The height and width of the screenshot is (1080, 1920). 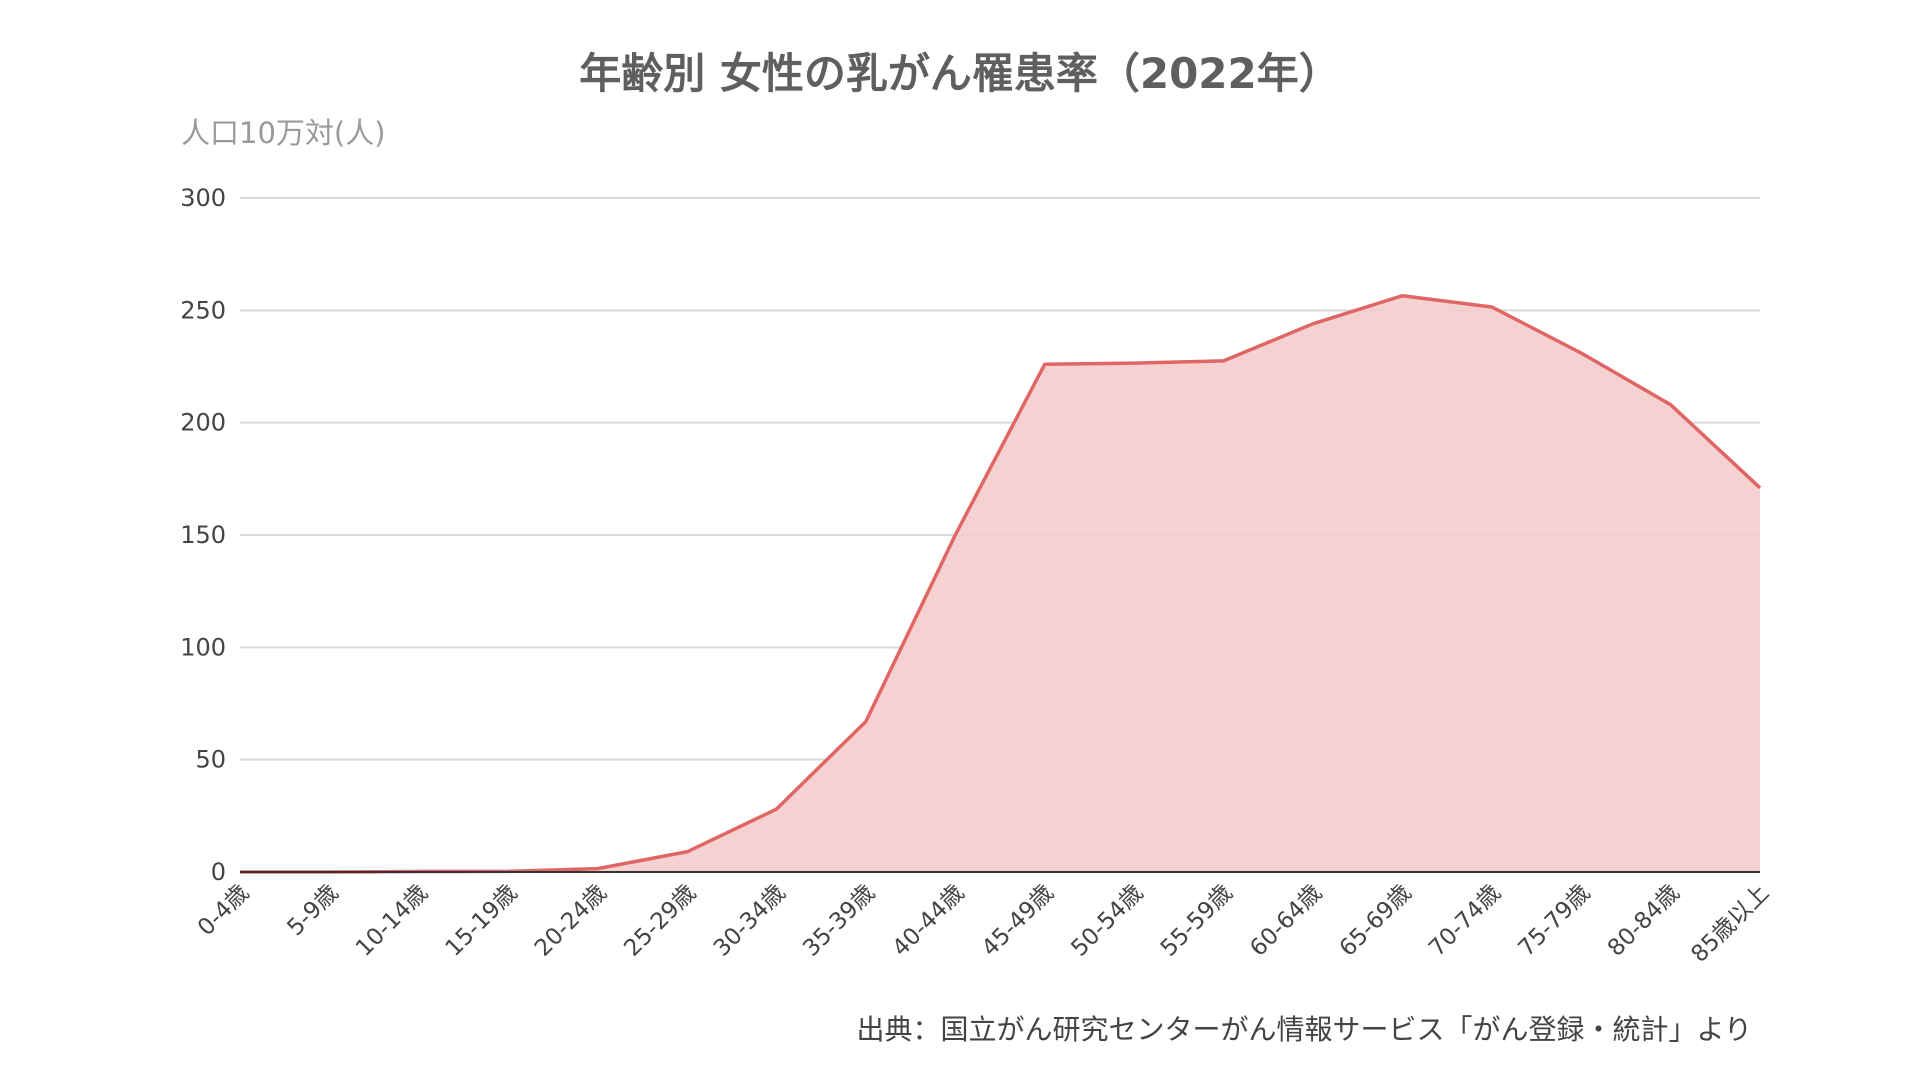 What do you see at coordinates (1555, 921) in the screenshot?
I see `x-tick-label: 75-79歳` at bounding box center [1555, 921].